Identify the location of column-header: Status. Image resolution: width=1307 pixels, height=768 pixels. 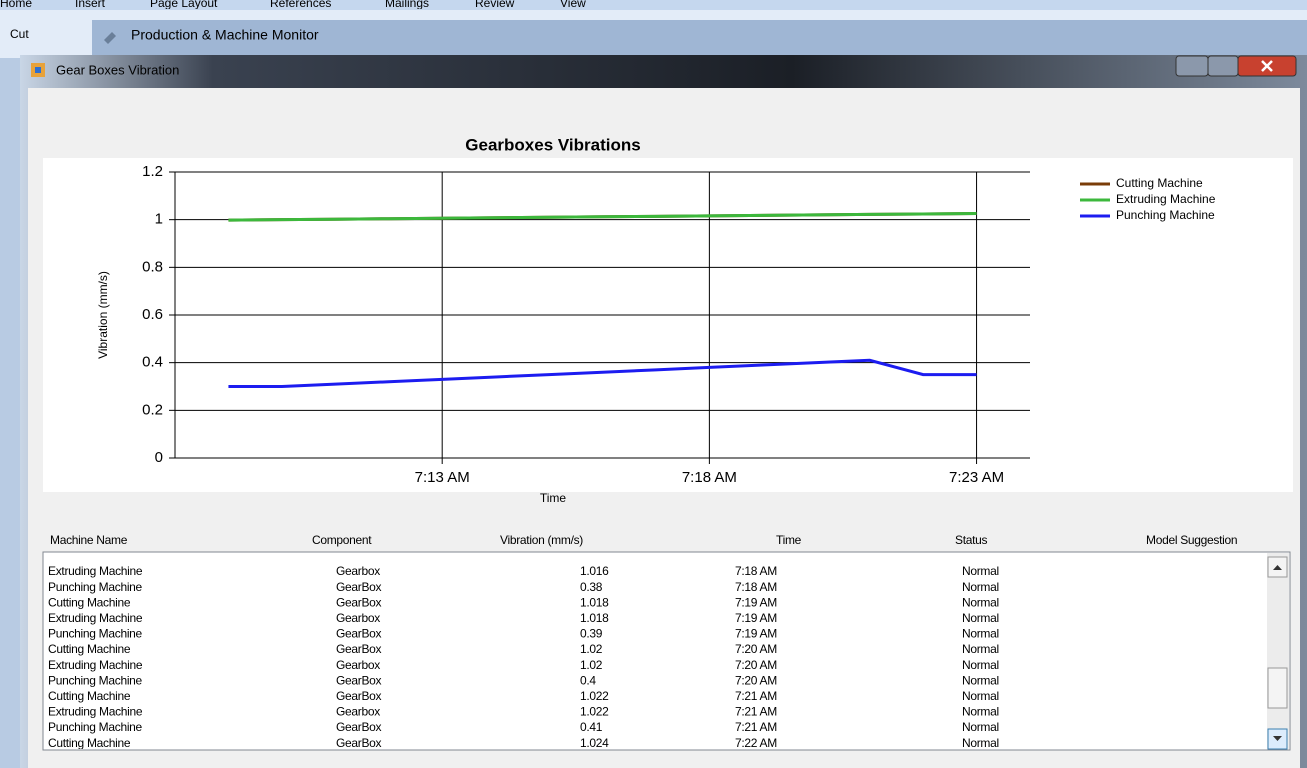
(971, 540).